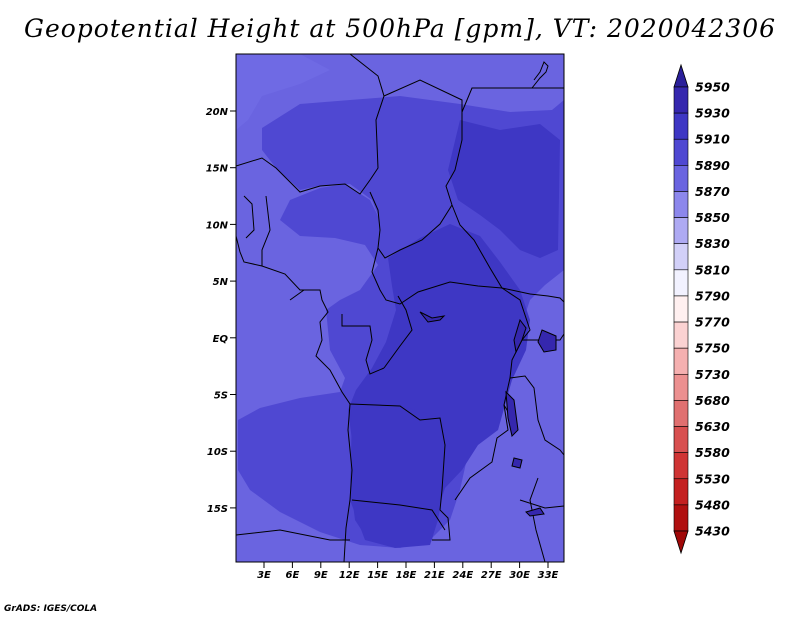 This screenshot has height=618, width=800. What do you see at coordinates (712, 139) in the screenshot?
I see `colorbar-label: 5910` at bounding box center [712, 139].